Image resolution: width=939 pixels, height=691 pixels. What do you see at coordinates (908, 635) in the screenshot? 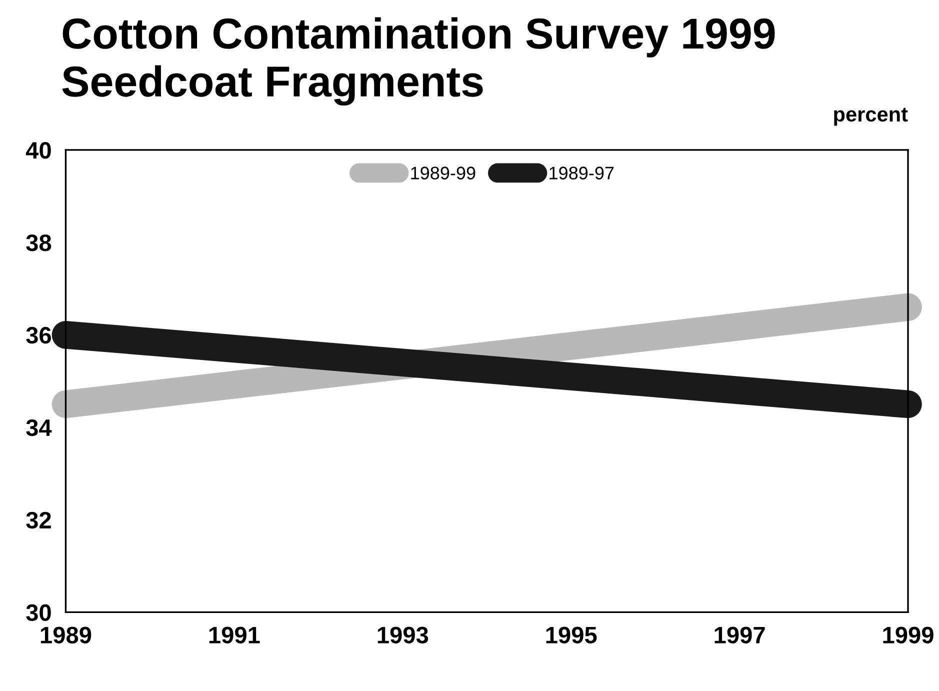
I see `x-tick-label: 1999` at bounding box center [908, 635].